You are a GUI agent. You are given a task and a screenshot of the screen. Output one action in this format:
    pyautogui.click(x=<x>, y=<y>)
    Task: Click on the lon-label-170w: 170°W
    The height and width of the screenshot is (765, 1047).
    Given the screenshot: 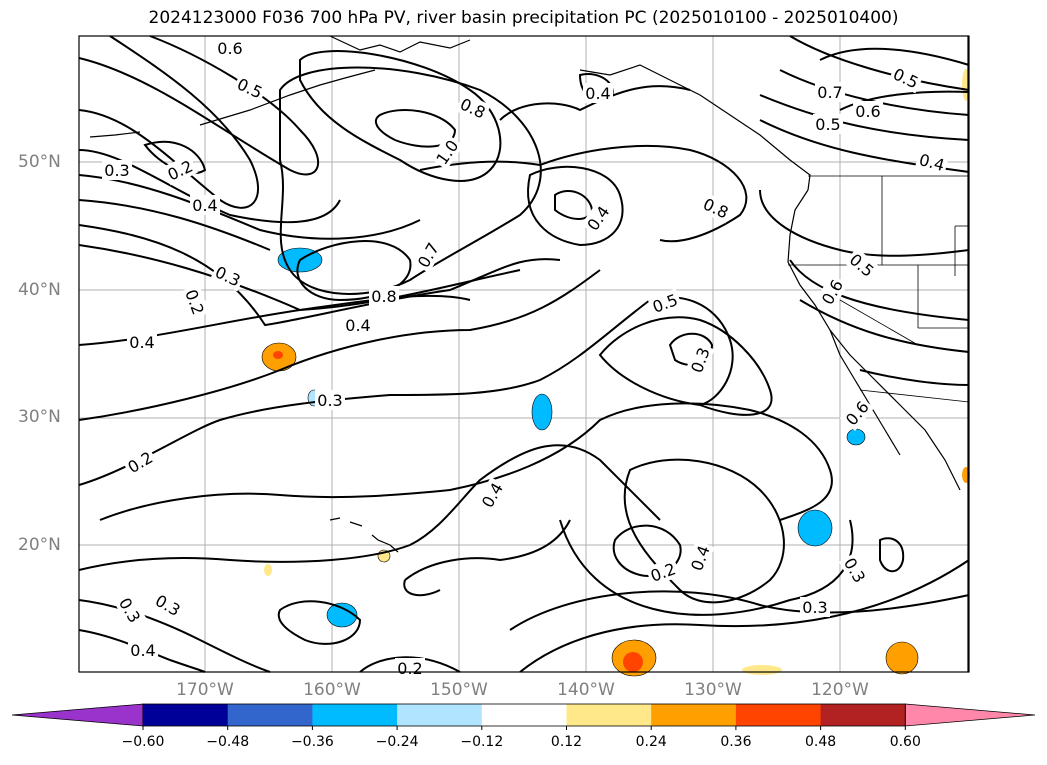 What is the action you would take?
    pyautogui.click(x=205, y=690)
    